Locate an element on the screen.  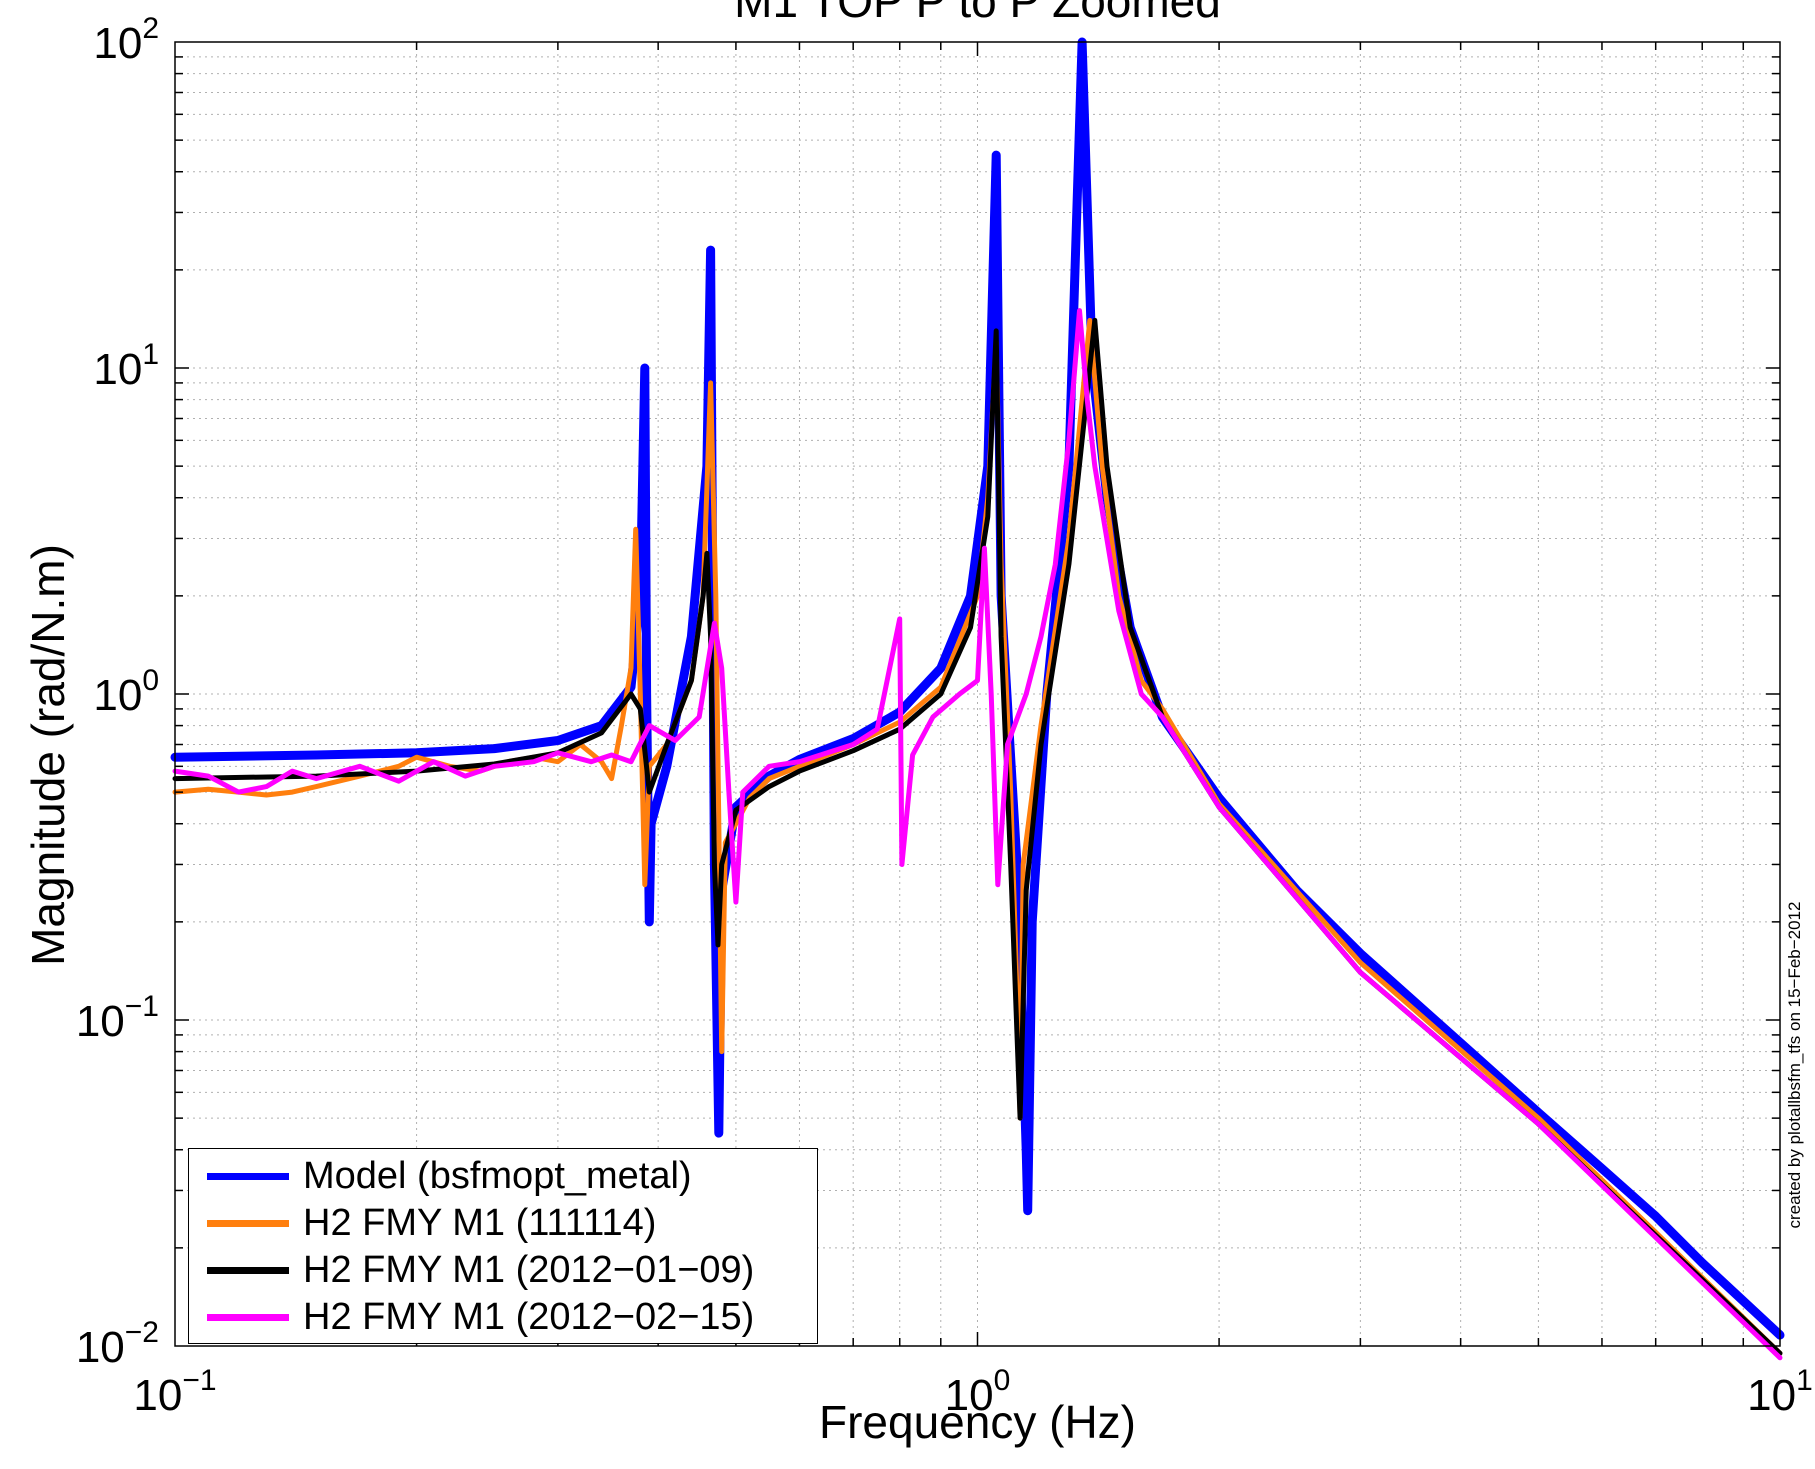
y-tick-label: 10¹ is located at coordinates (126, 366).